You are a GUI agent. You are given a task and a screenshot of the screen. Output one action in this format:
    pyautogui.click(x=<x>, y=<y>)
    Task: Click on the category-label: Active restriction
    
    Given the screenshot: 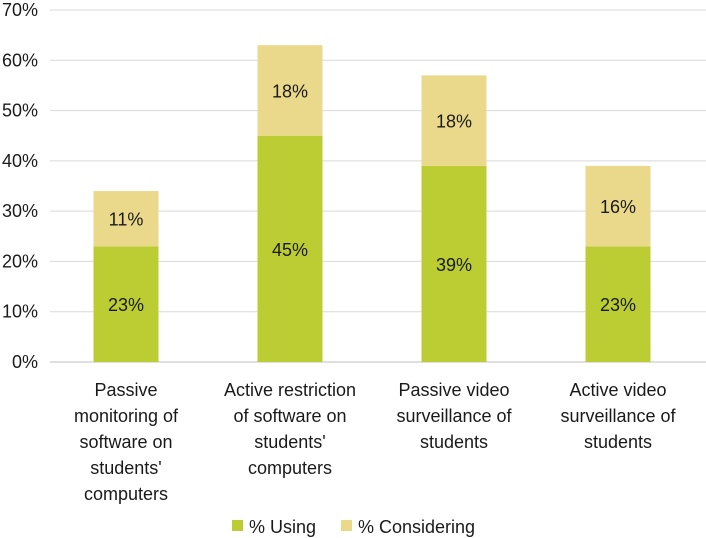 What is the action you would take?
    pyautogui.click(x=290, y=390)
    